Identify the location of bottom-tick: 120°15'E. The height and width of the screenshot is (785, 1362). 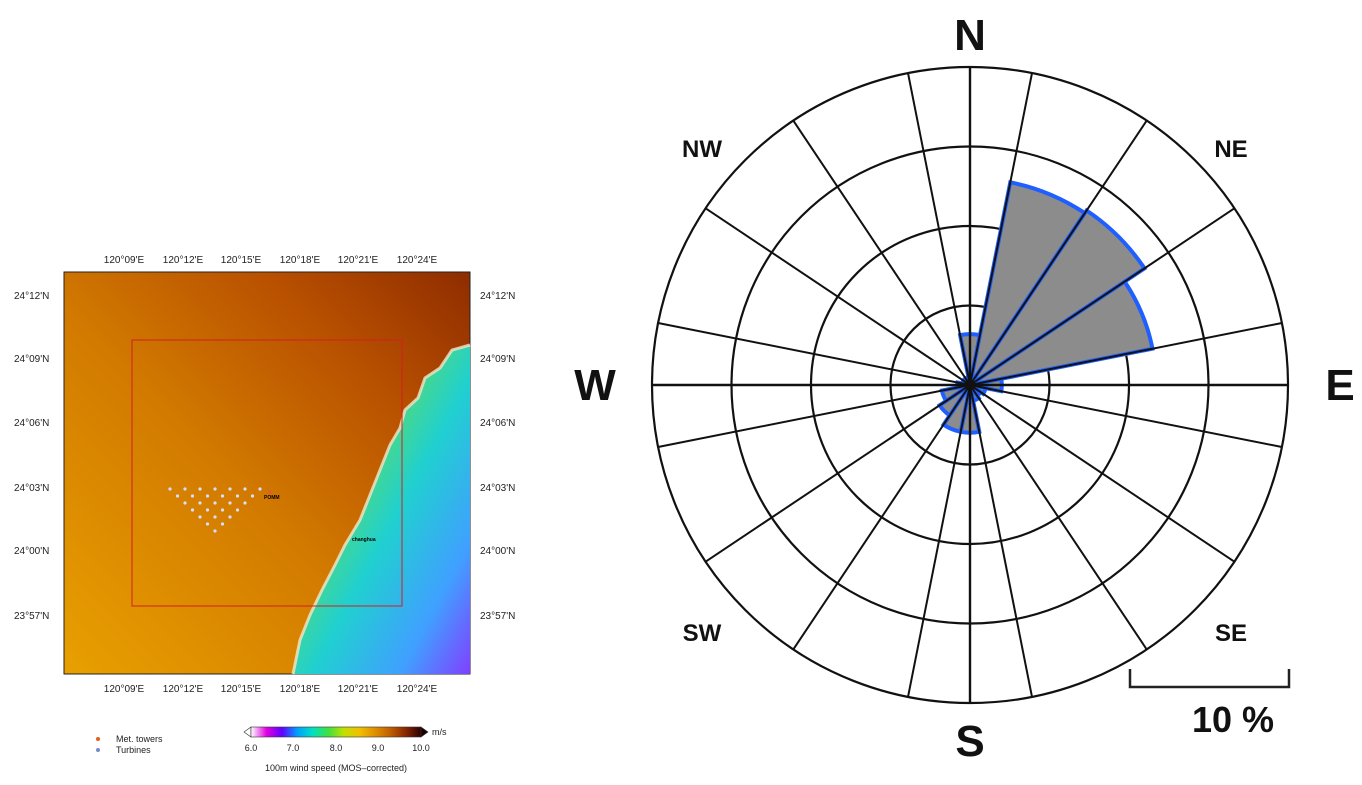
(241, 689).